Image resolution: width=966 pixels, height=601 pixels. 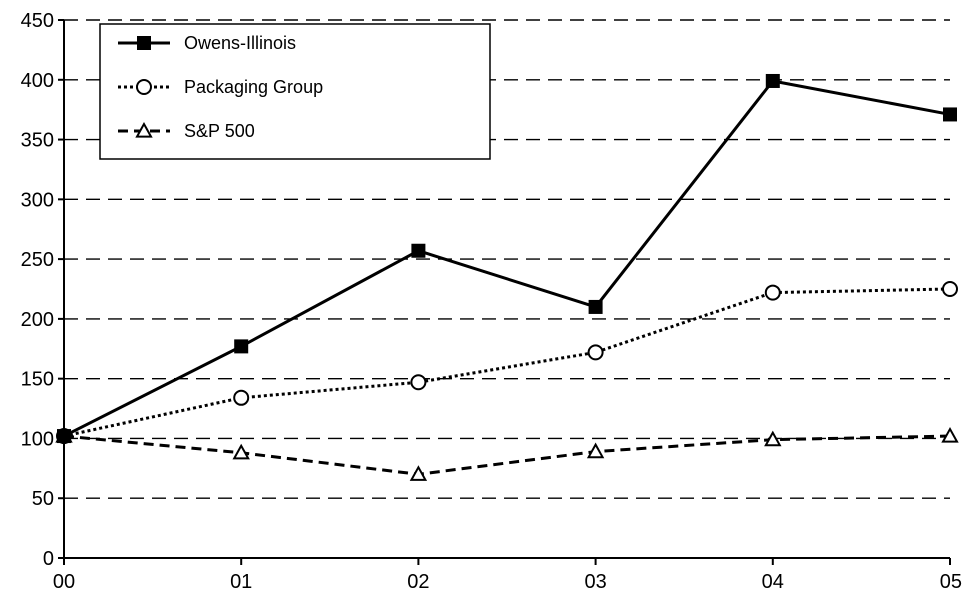 I want to click on x-tick-label: 00, so click(x=64, y=582).